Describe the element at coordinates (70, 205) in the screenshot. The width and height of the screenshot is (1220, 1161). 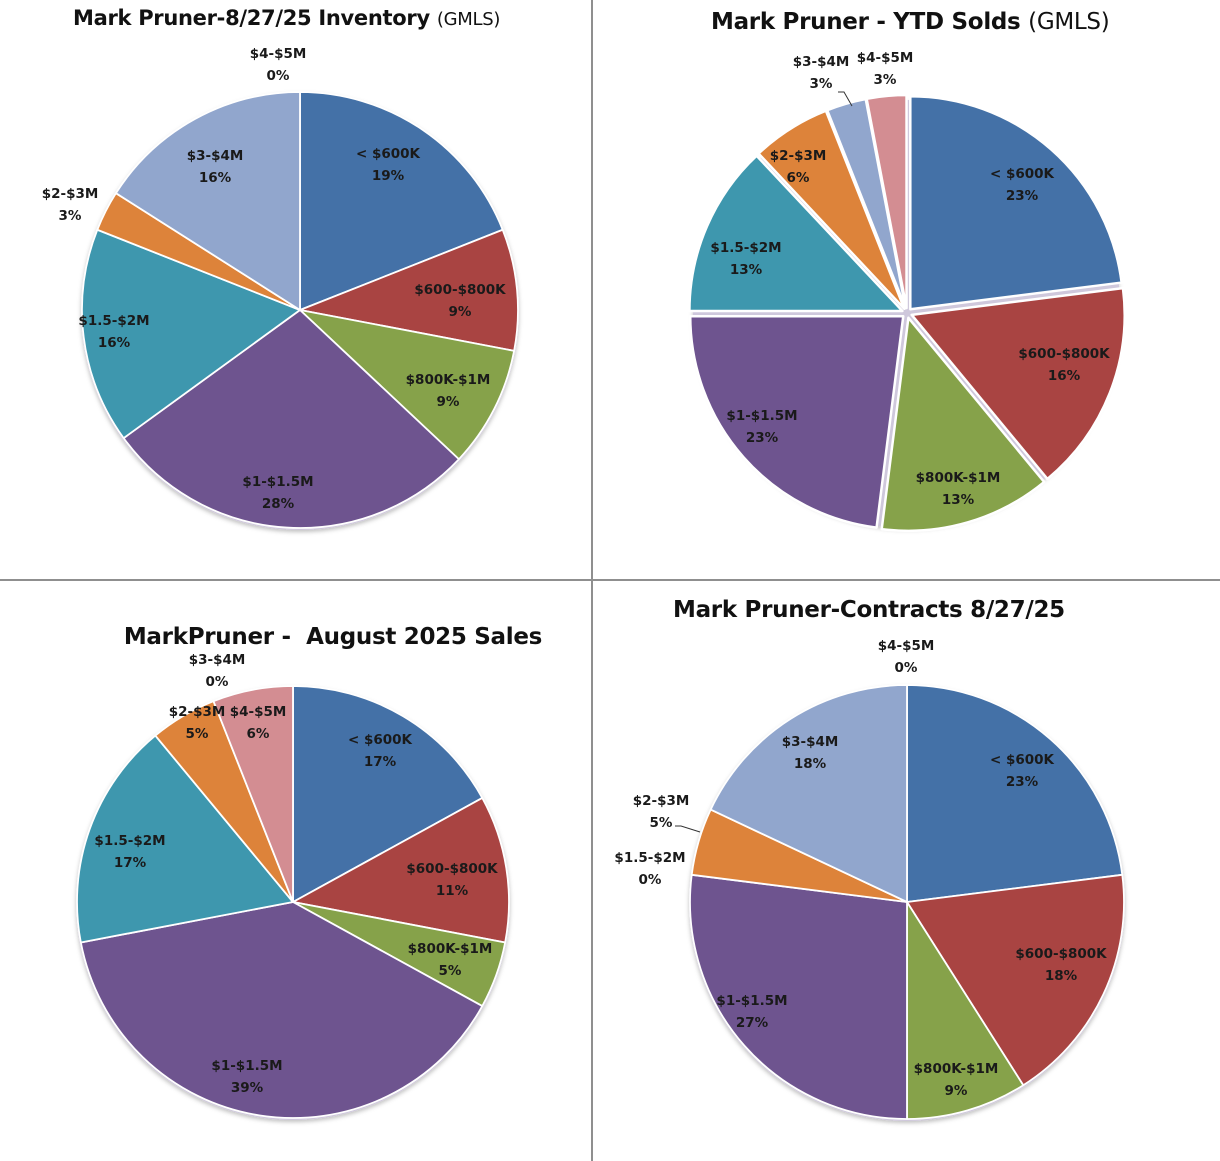
I see `data-label-2-3m: $2-$3M 3%` at that location.